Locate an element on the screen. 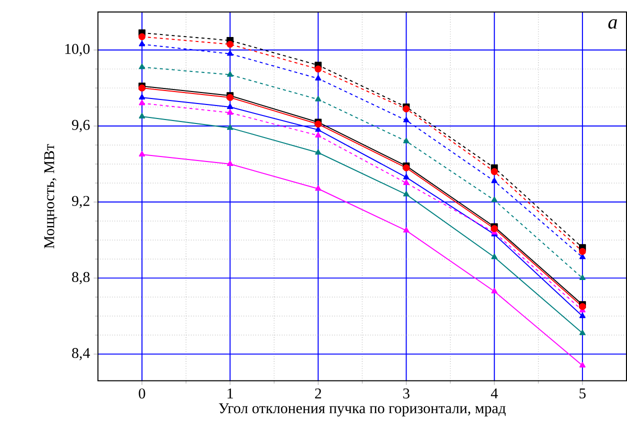  y-axis-title: Мощность, МВт is located at coordinates (51, 196).